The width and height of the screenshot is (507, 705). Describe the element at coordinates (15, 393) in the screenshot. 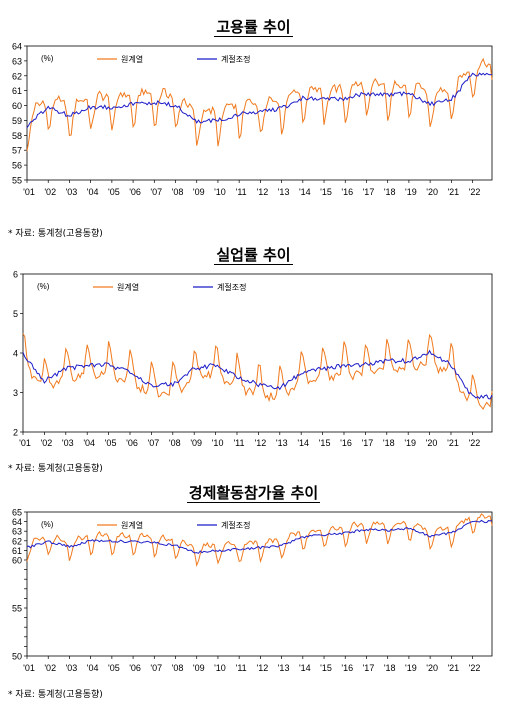

I see `y-tick-label: 3` at that location.